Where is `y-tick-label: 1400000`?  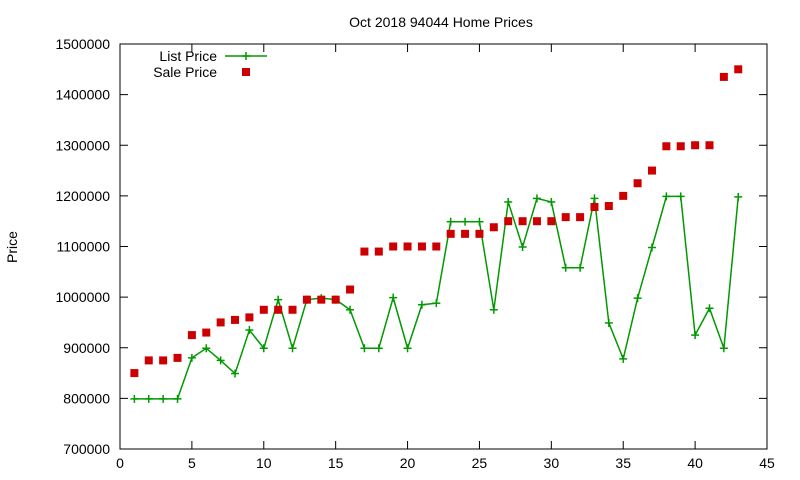
y-tick-label: 1400000 is located at coordinates (82, 95).